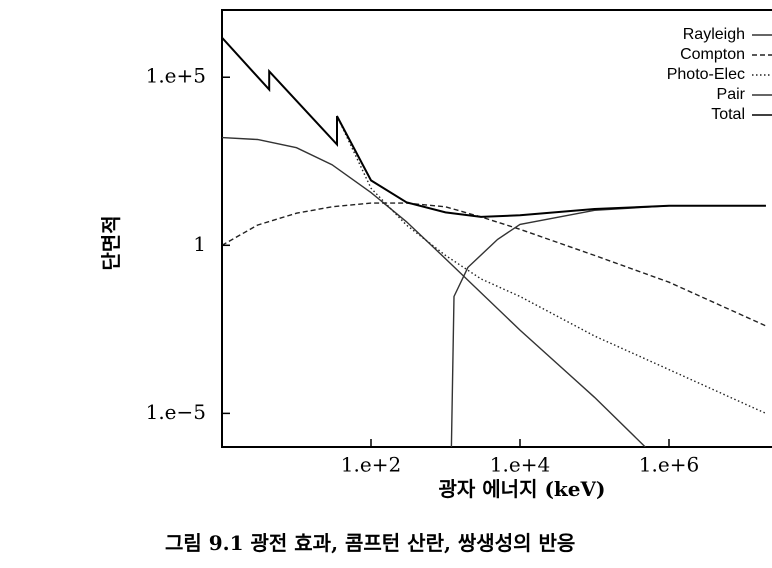  What do you see at coordinates (714, 34) in the screenshot?
I see `legend-label: Rayleigh` at bounding box center [714, 34].